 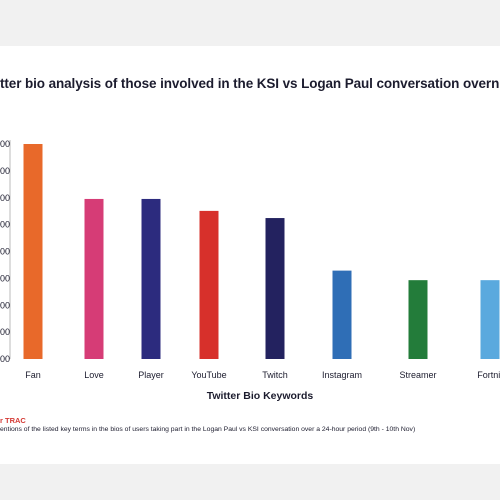 I want to click on bar-player, so click(x=151, y=278).